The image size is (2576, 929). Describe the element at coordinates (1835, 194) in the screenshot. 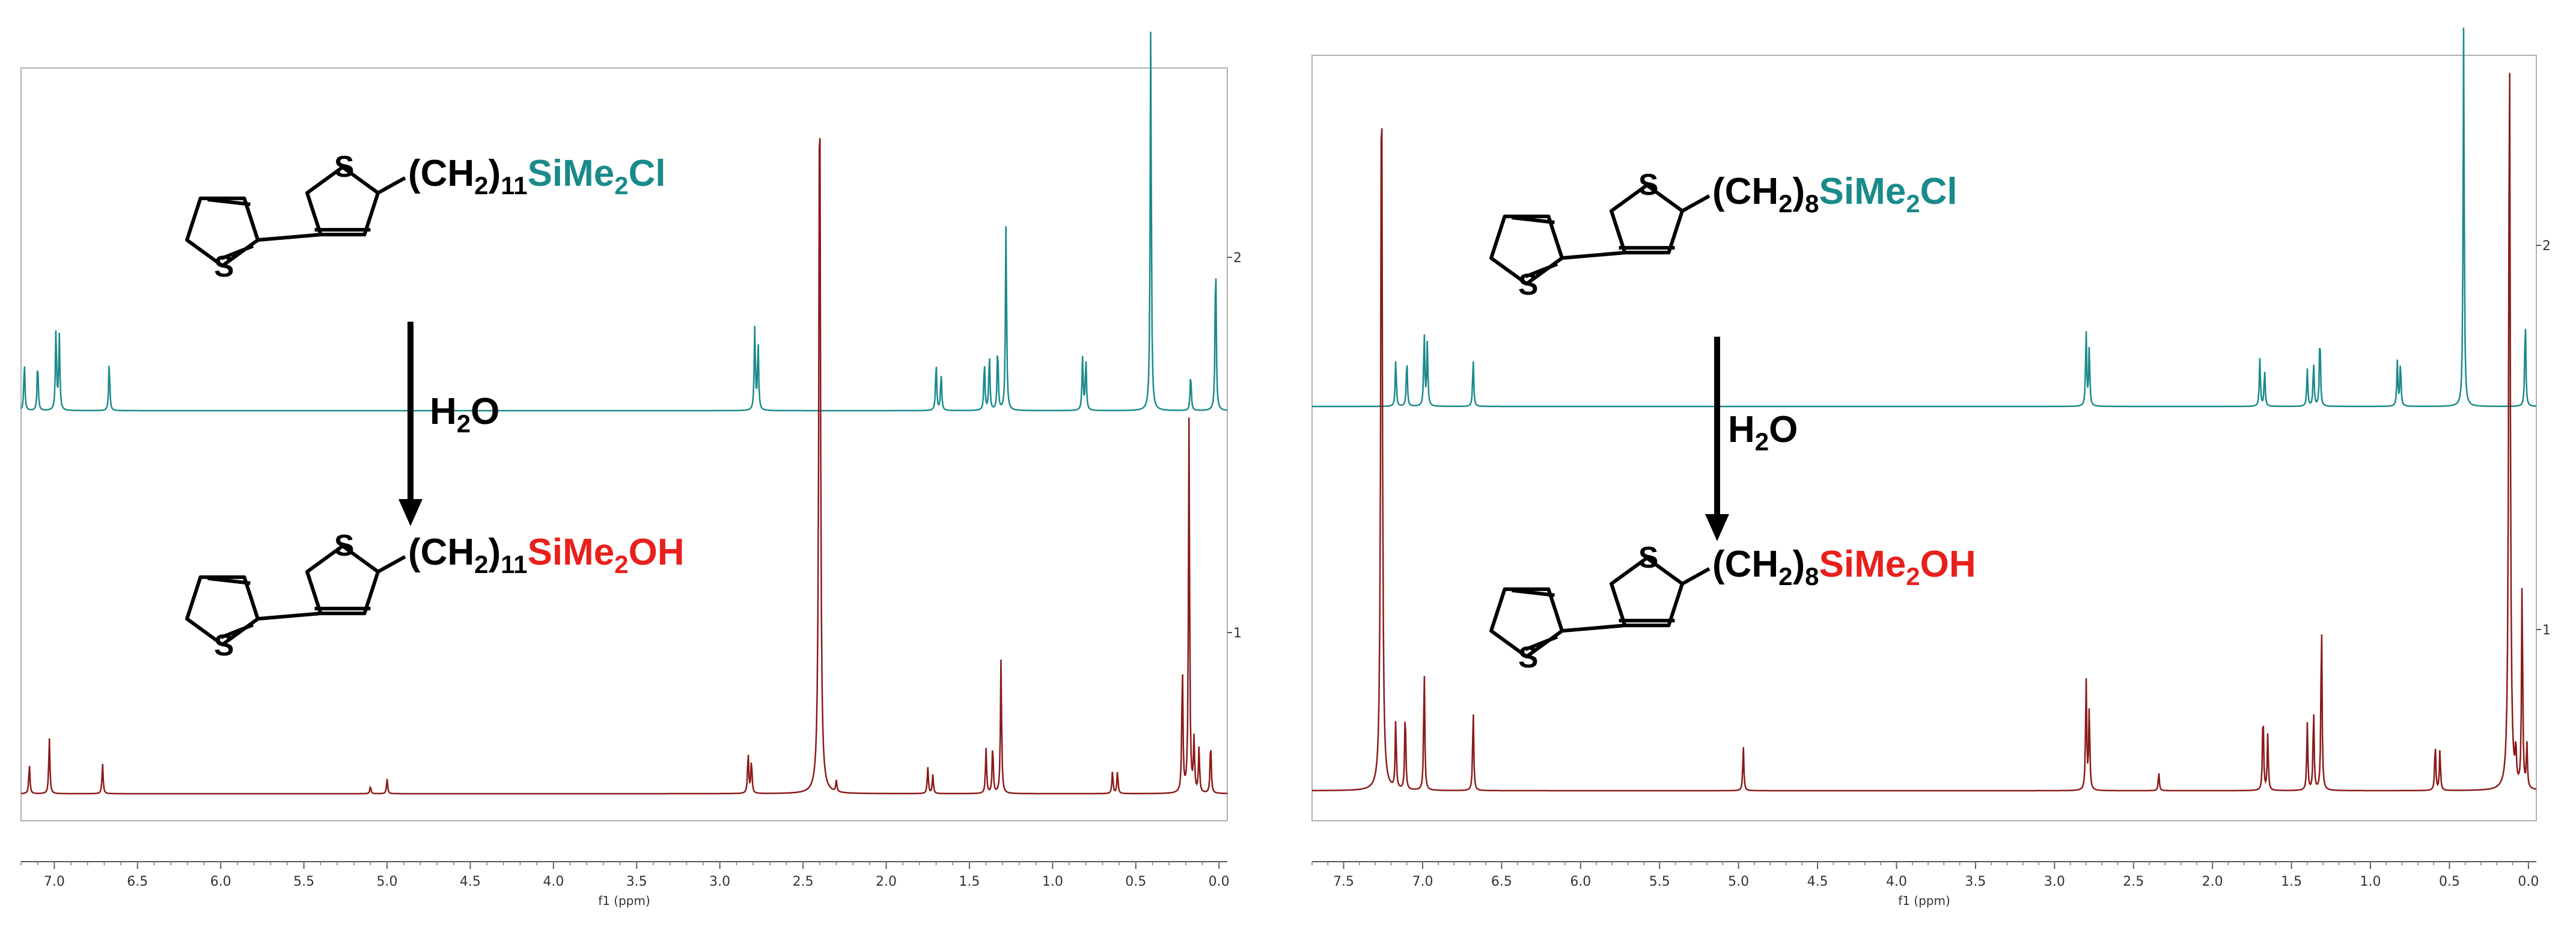

I see `reactant-formula: (CH2)8SiMe2Cl` at that location.